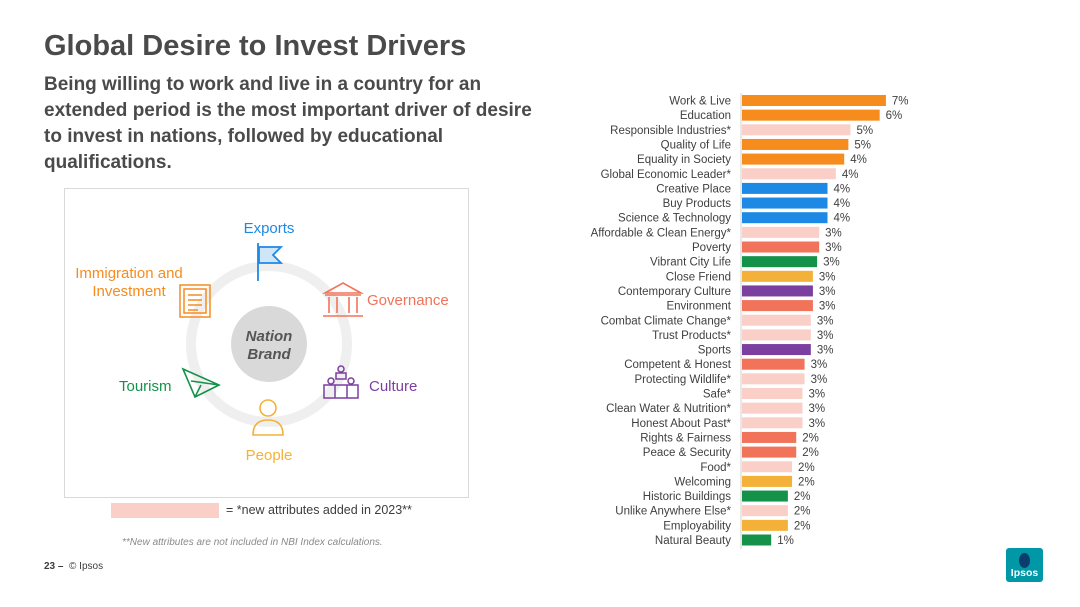  I want to click on center-line-1: Nation, so click(269, 336).